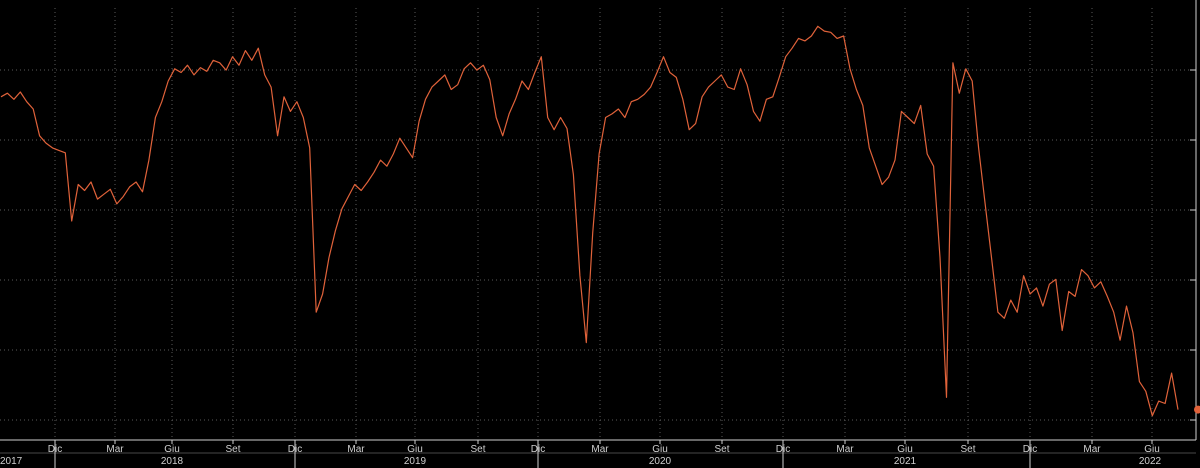  Describe the element at coordinates (415, 461) in the screenshot. I see `year-label: 2019` at that location.